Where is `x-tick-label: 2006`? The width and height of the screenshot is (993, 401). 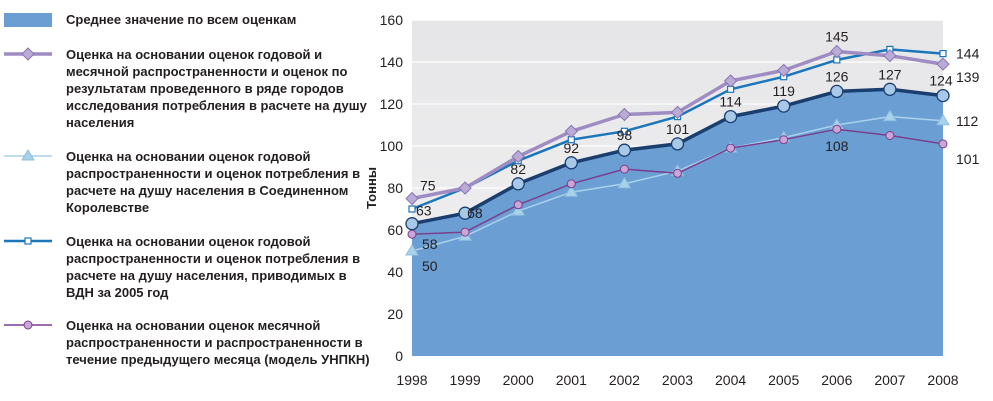 x-tick-label: 2006 is located at coordinates (836, 380).